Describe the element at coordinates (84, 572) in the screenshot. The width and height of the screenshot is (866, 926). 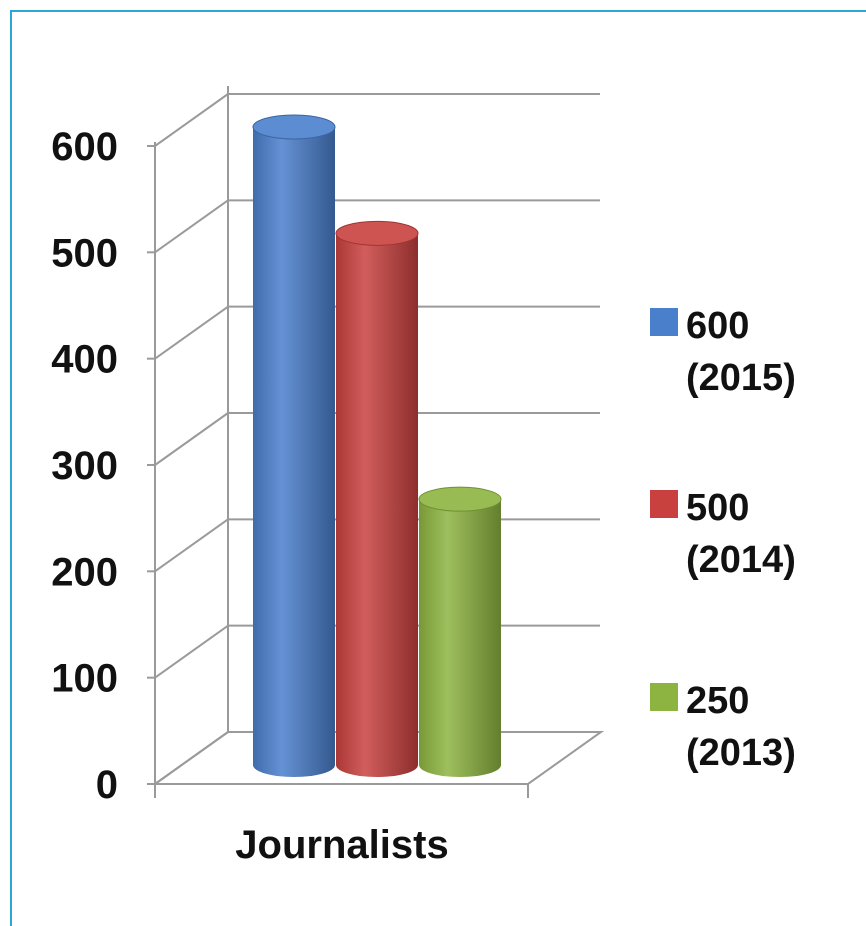
I see `y-tick-label: 200` at that location.